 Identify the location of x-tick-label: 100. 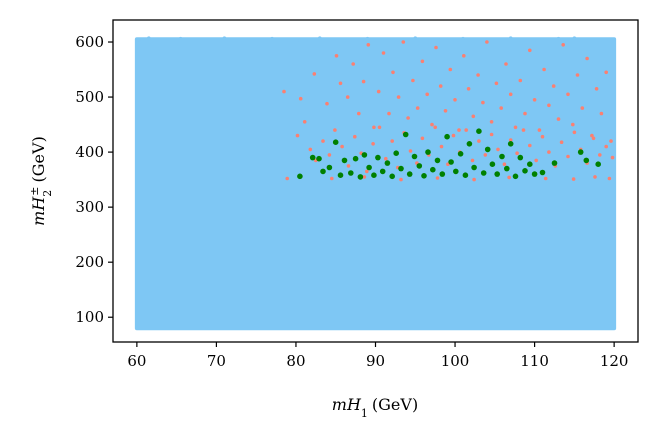
(455, 361).